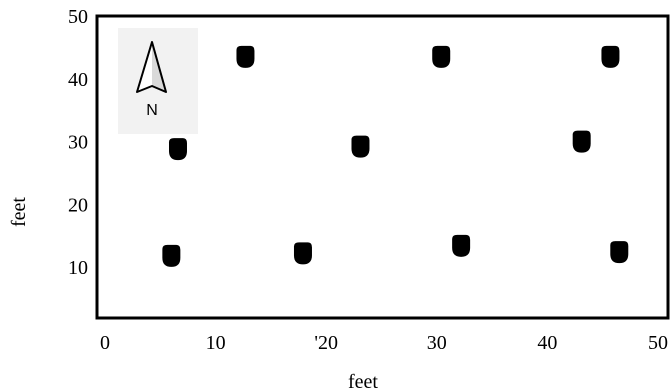 The height and width of the screenshot is (391, 672). I want to click on x-tick-label: 0, so click(105, 343).